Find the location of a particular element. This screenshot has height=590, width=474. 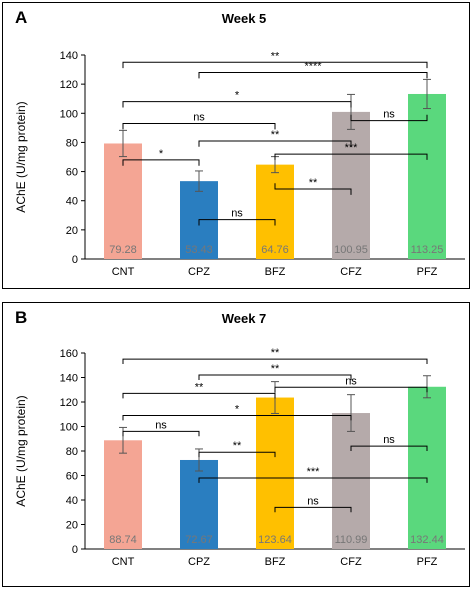

bar-cnt is located at coordinates (123, 494).